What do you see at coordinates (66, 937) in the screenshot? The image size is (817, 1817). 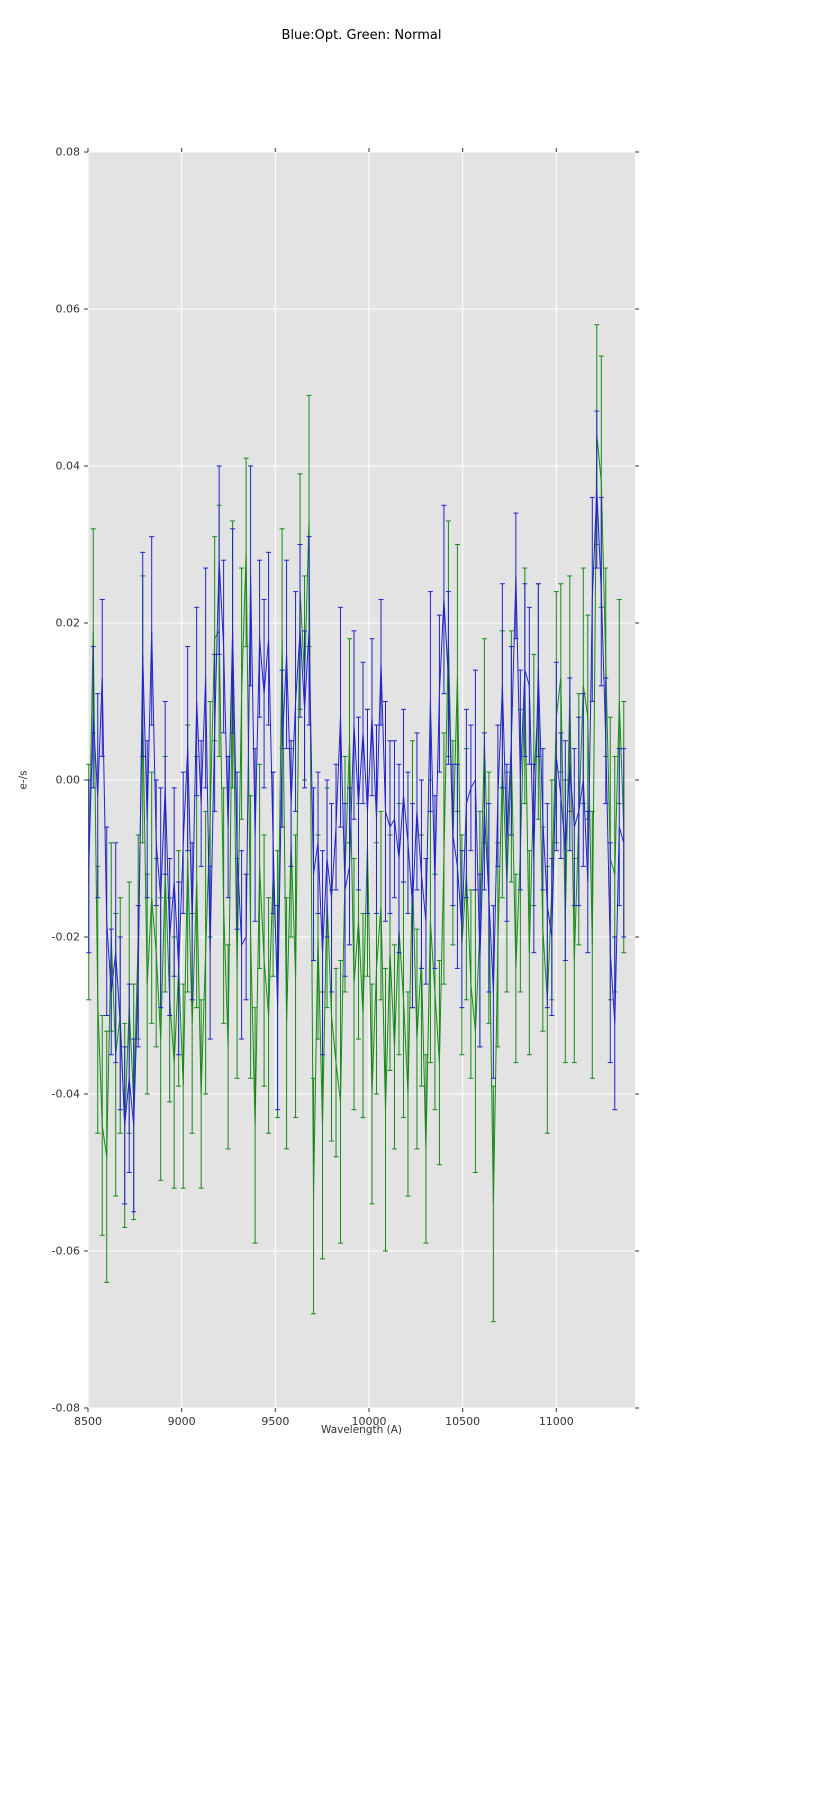 I see `y-tick-label: -0.02` at bounding box center [66, 937].